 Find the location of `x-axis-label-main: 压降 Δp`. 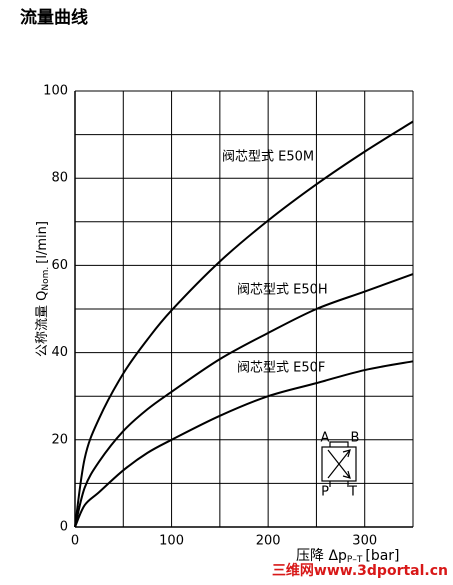

x-axis-label-main: 压降 Δp is located at coordinates (321, 556).